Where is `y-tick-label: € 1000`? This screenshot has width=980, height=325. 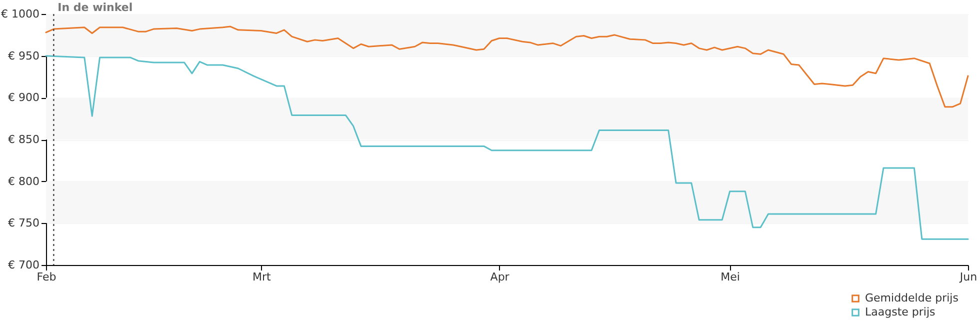
y-tick-label: € 1000 is located at coordinates (20, 14).